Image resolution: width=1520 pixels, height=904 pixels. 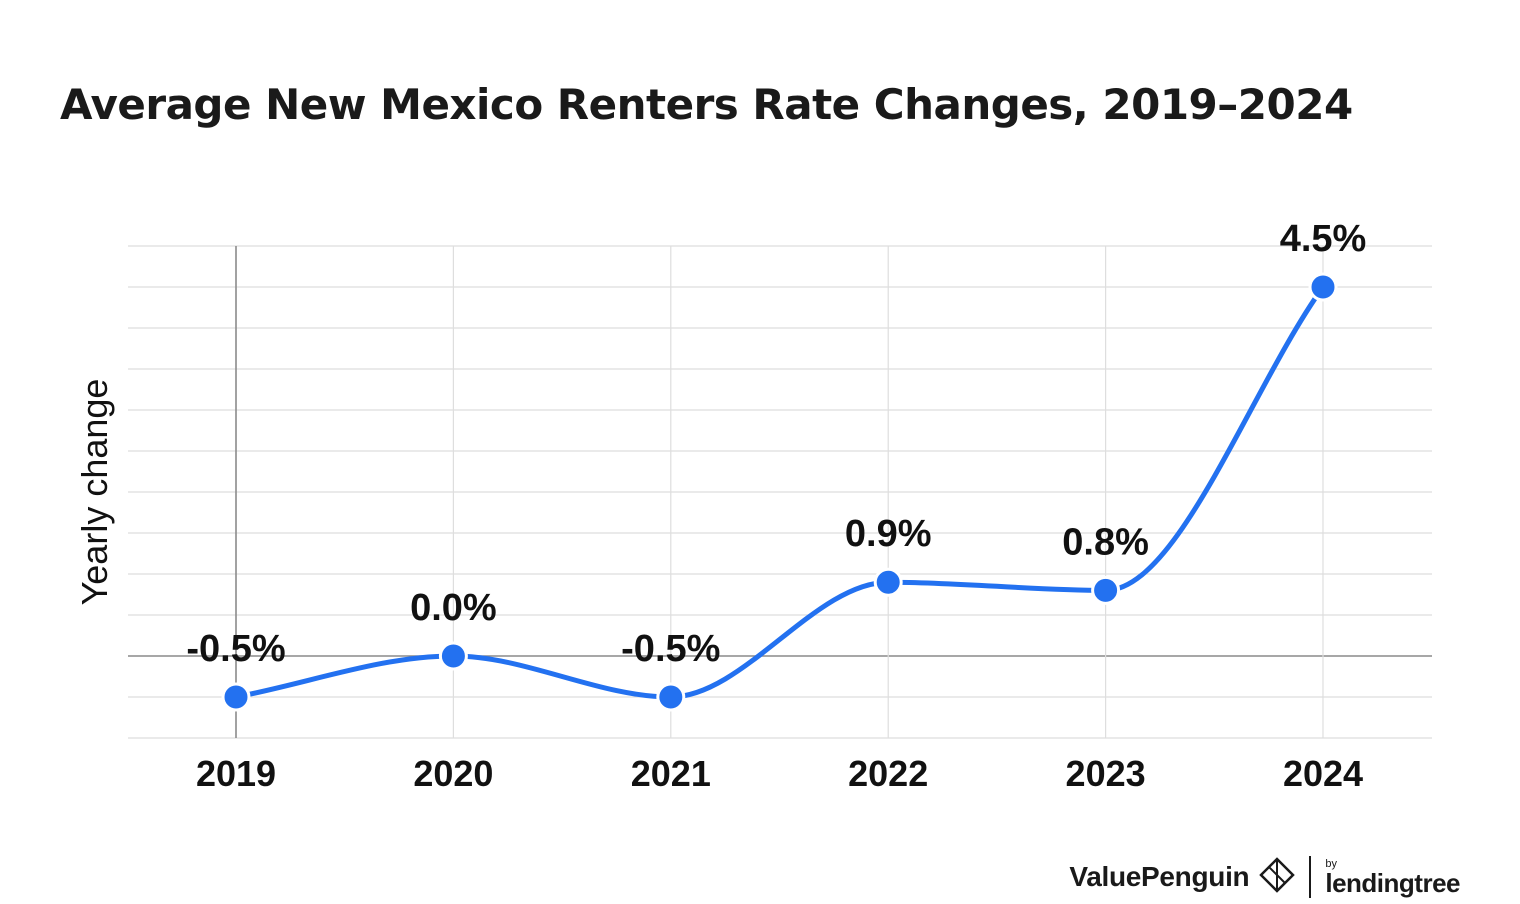 What do you see at coordinates (1159, 876) in the screenshot?
I see `brand-primary: ValuePenguin` at bounding box center [1159, 876].